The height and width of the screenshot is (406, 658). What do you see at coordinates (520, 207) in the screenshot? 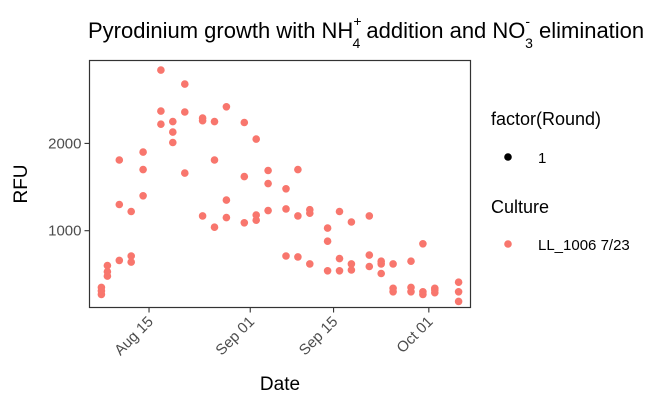
I see `legend-culture-title: Culture` at bounding box center [520, 207].